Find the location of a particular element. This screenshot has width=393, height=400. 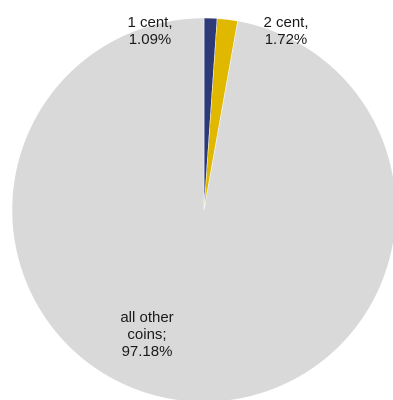

slice-label-line: 2 cent, is located at coordinates (285, 22).